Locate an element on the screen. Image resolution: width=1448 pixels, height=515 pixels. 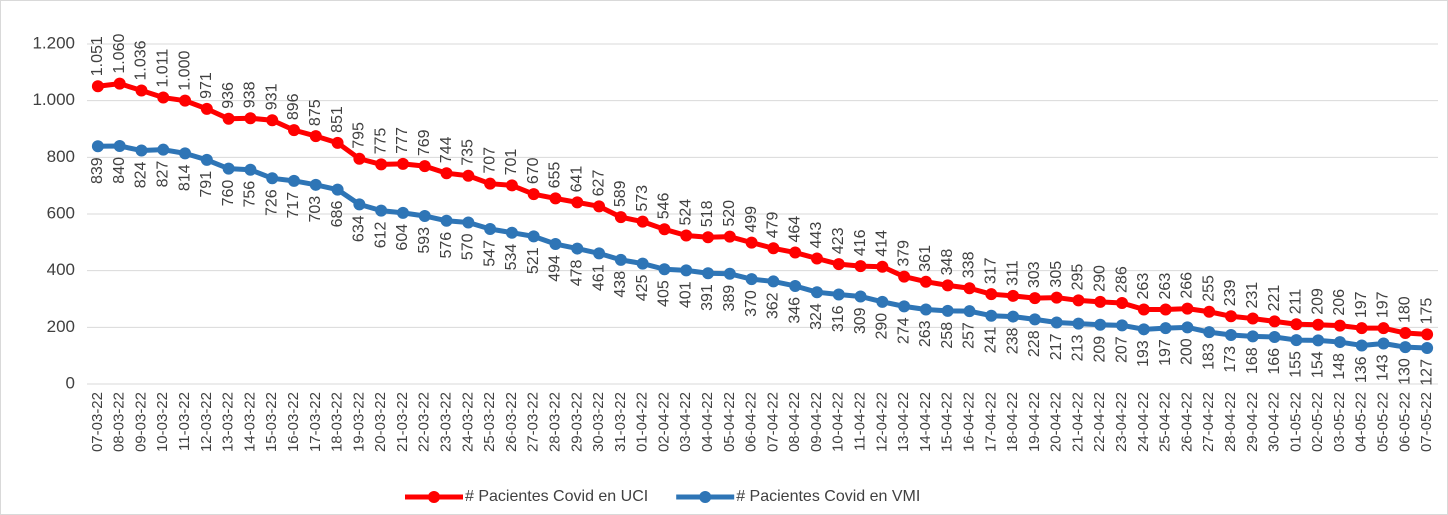
x-tick-label: 24-03-22 is located at coordinates (467, 422).